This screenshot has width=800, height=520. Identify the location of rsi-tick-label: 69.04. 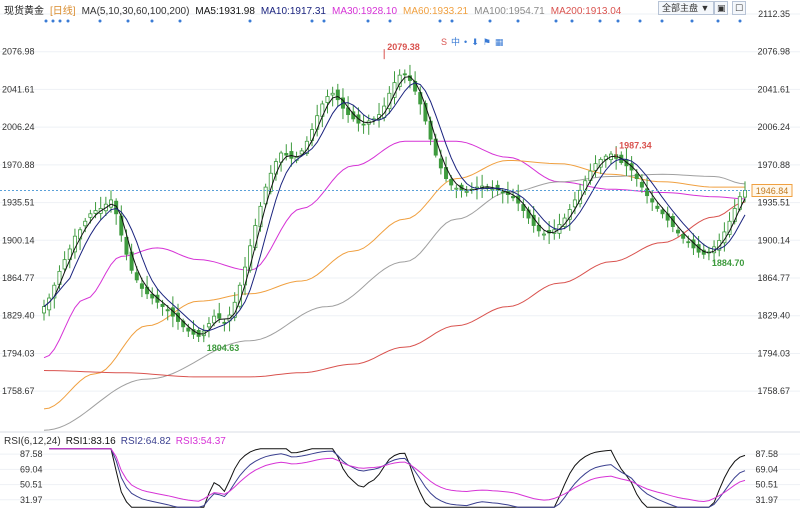
(766, 469).